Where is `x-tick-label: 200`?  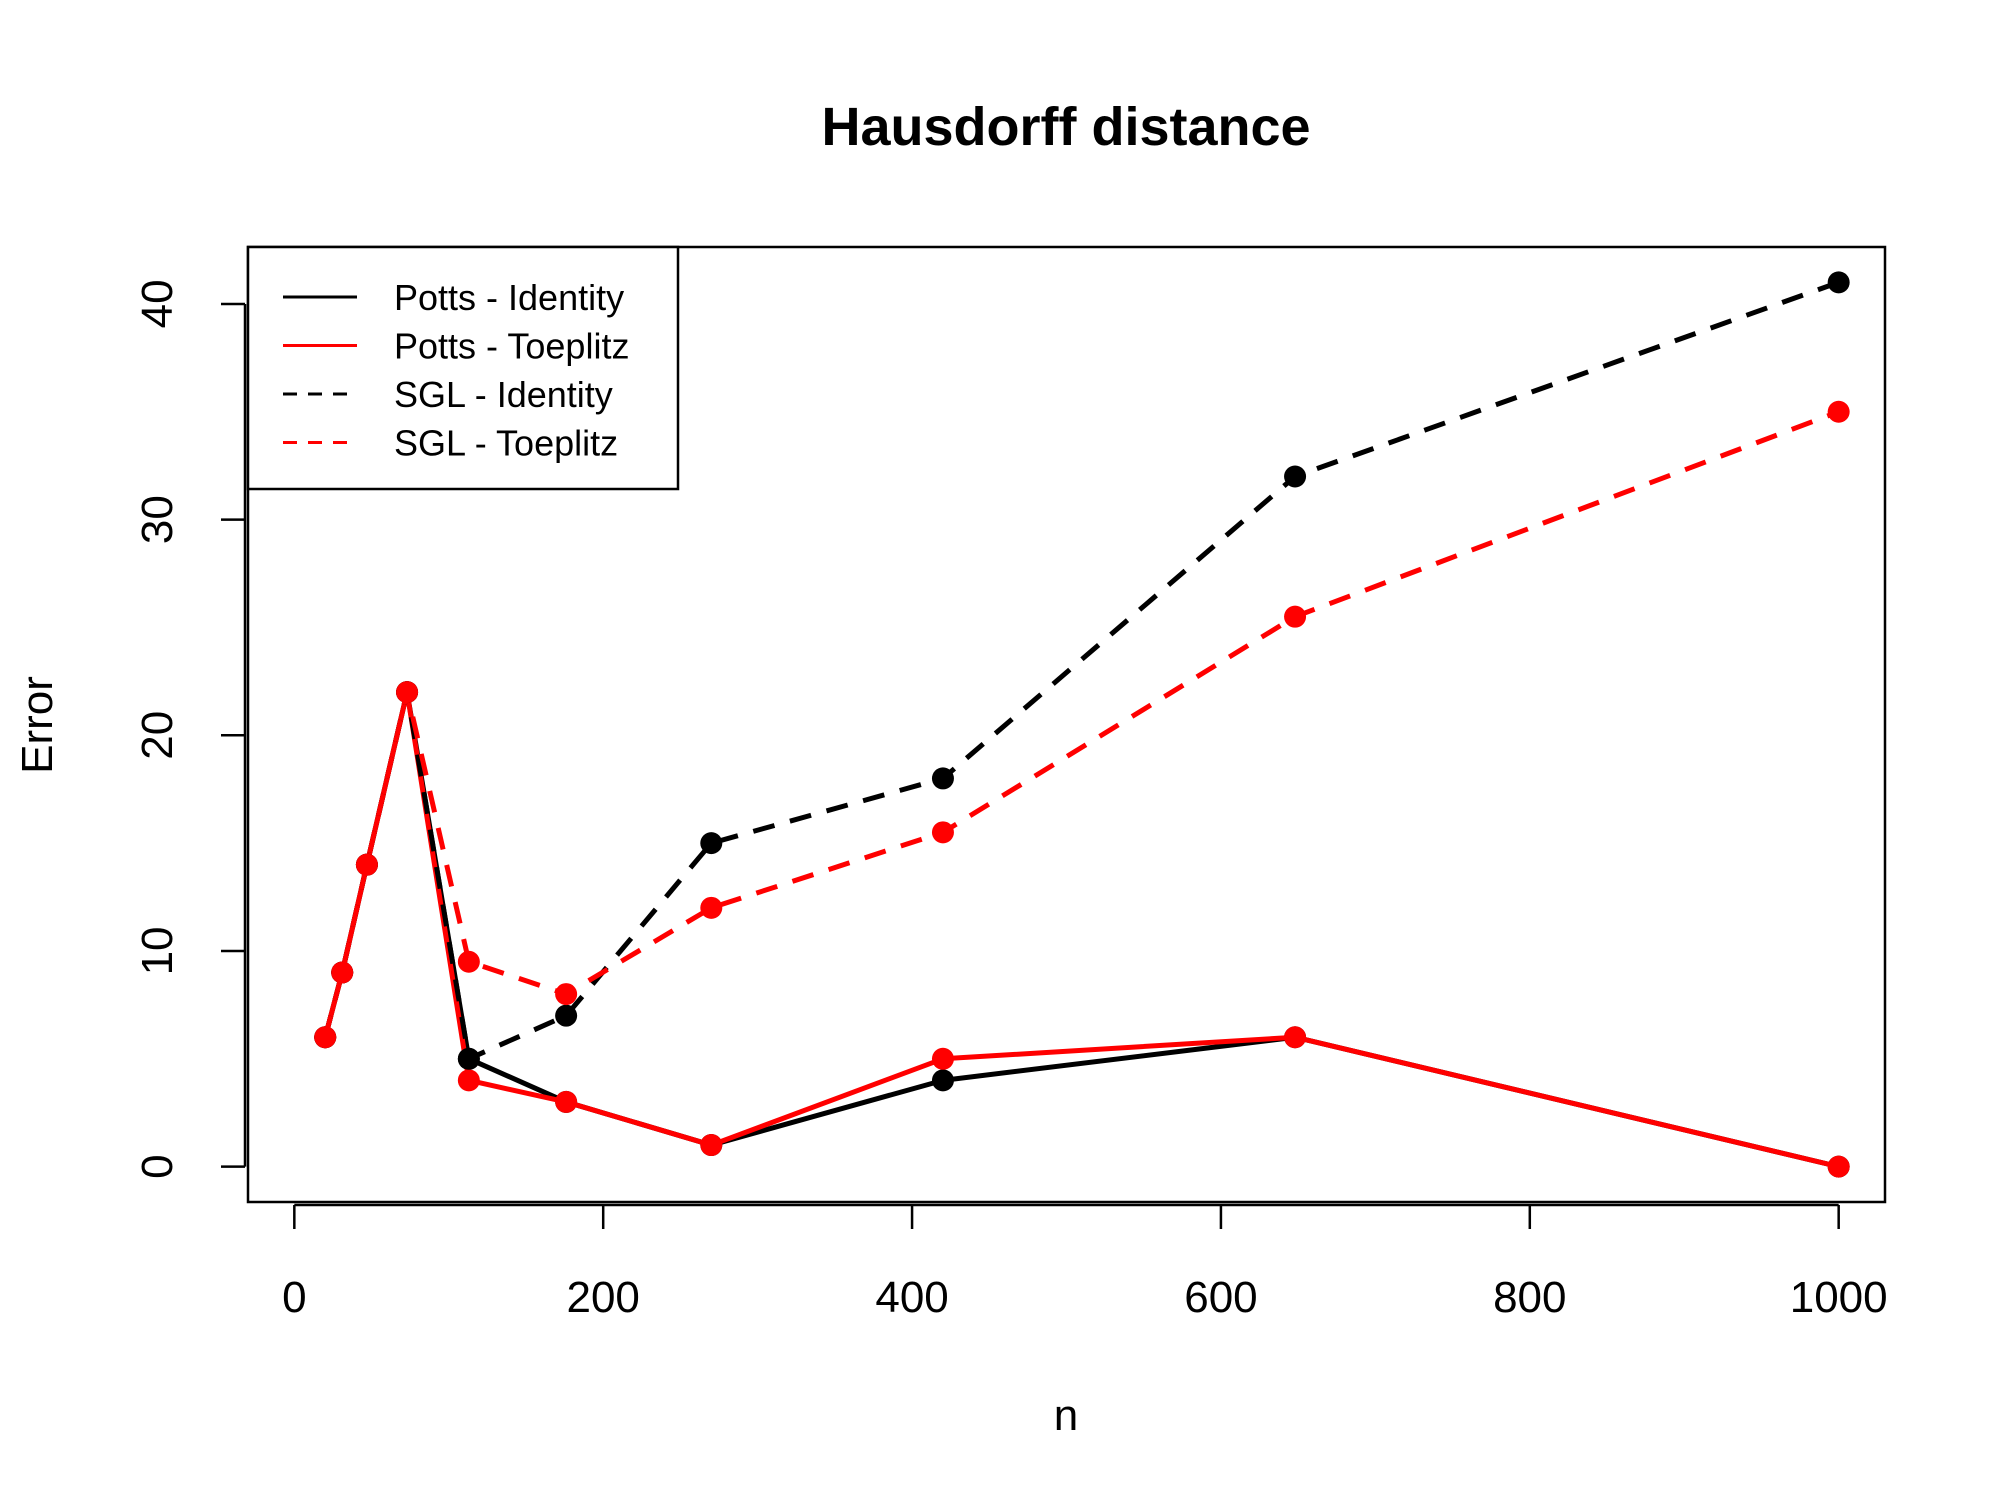 x-tick-label: 200 is located at coordinates (602, 1297).